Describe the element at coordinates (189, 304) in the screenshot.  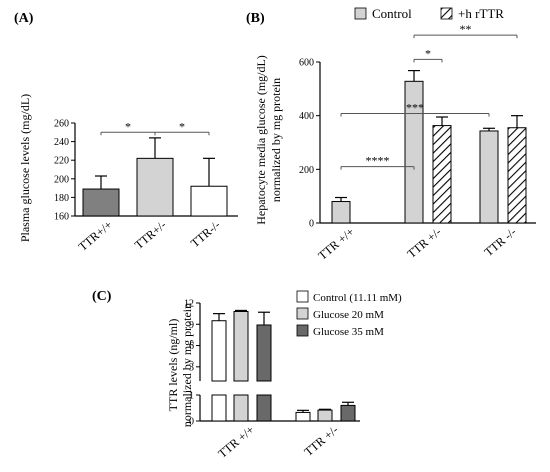
I see `panel-c-ytick-label: 12` at that location.